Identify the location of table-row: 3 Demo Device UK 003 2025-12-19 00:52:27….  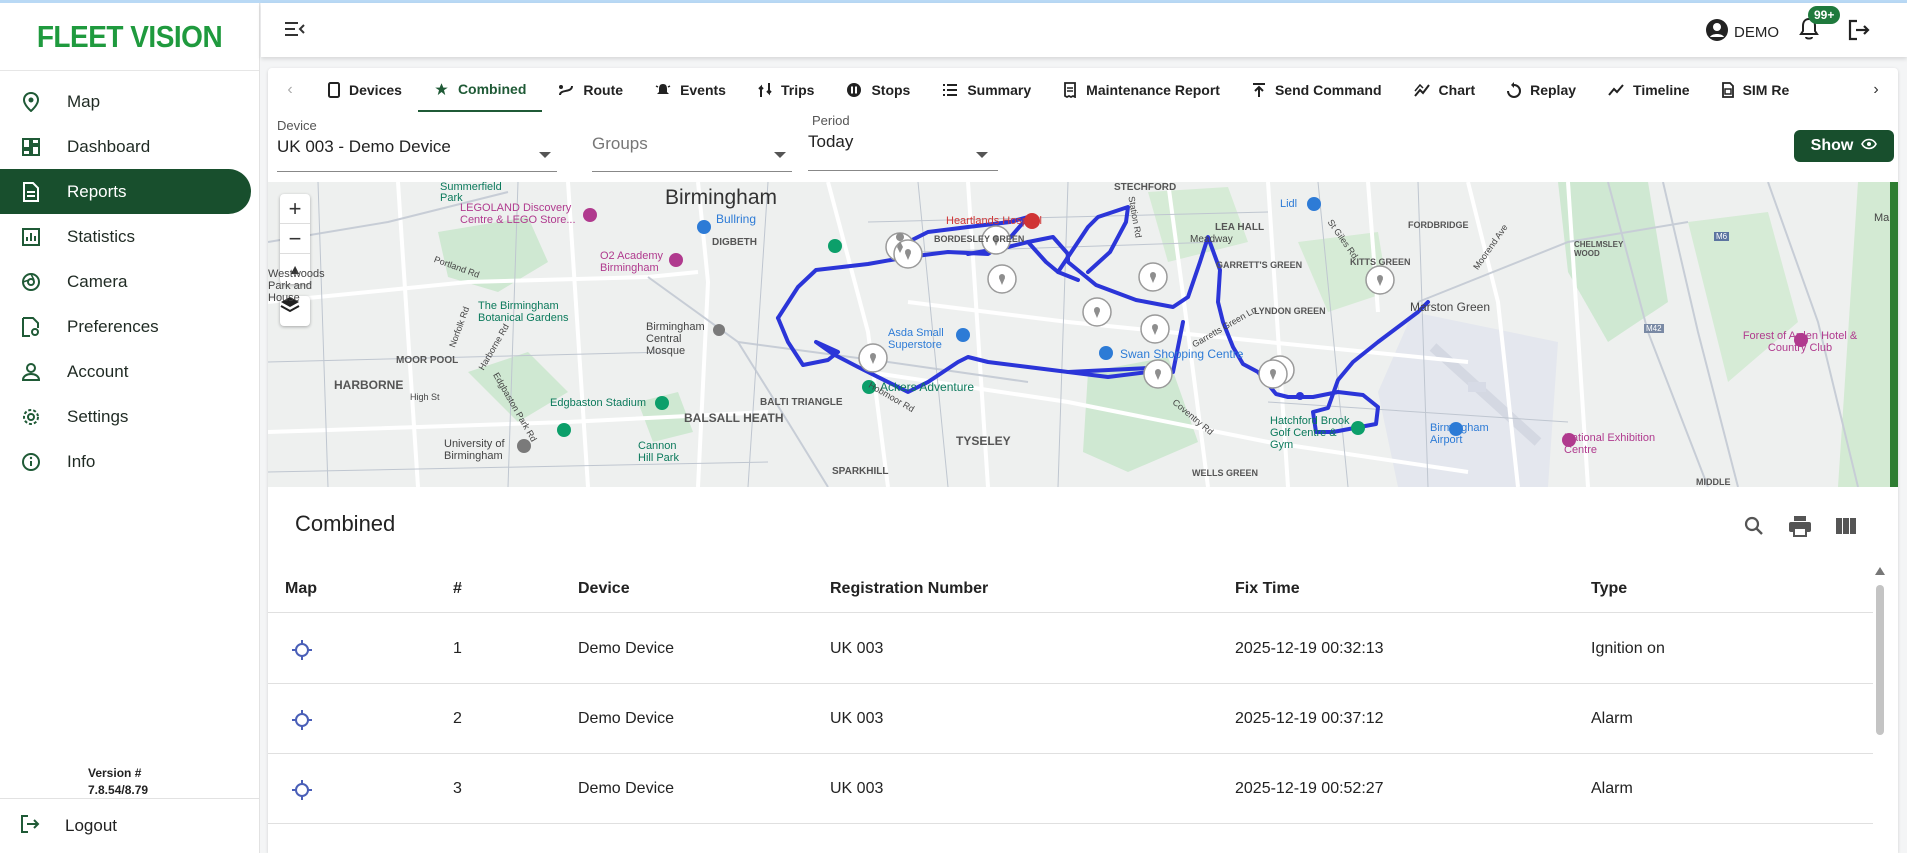
(1070, 789).